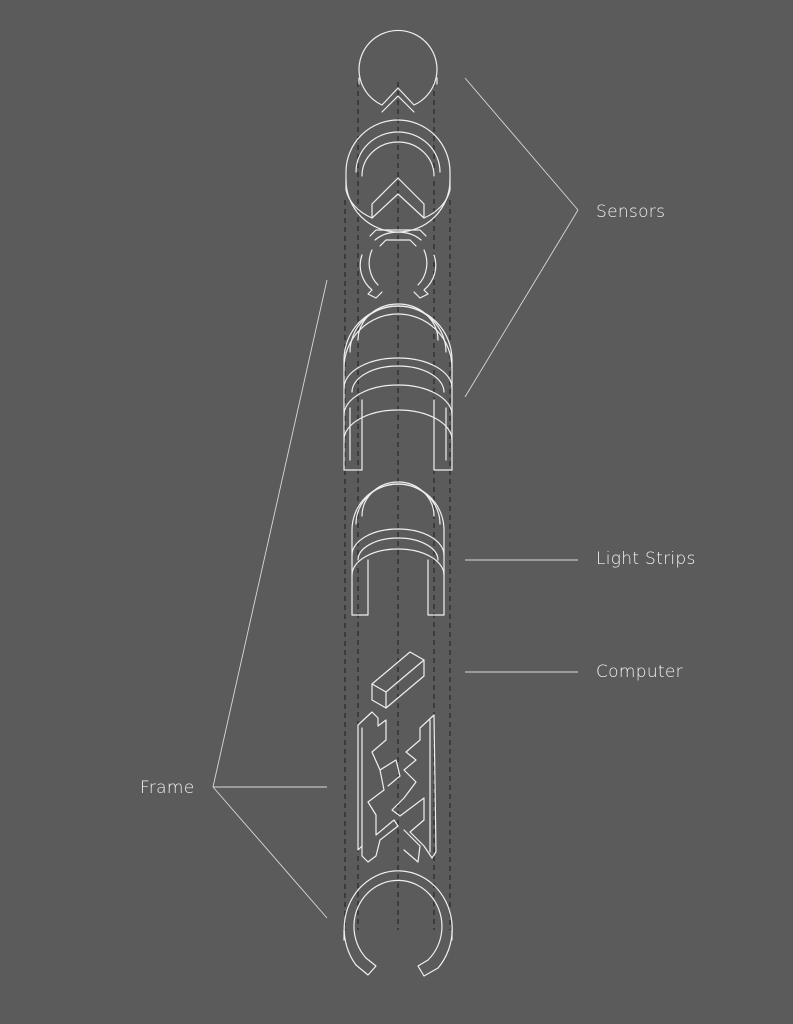 This screenshot has height=1024, width=793. Describe the element at coordinates (631, 212) in the screenshot. I see `sensors-label: Sensors` at that location.